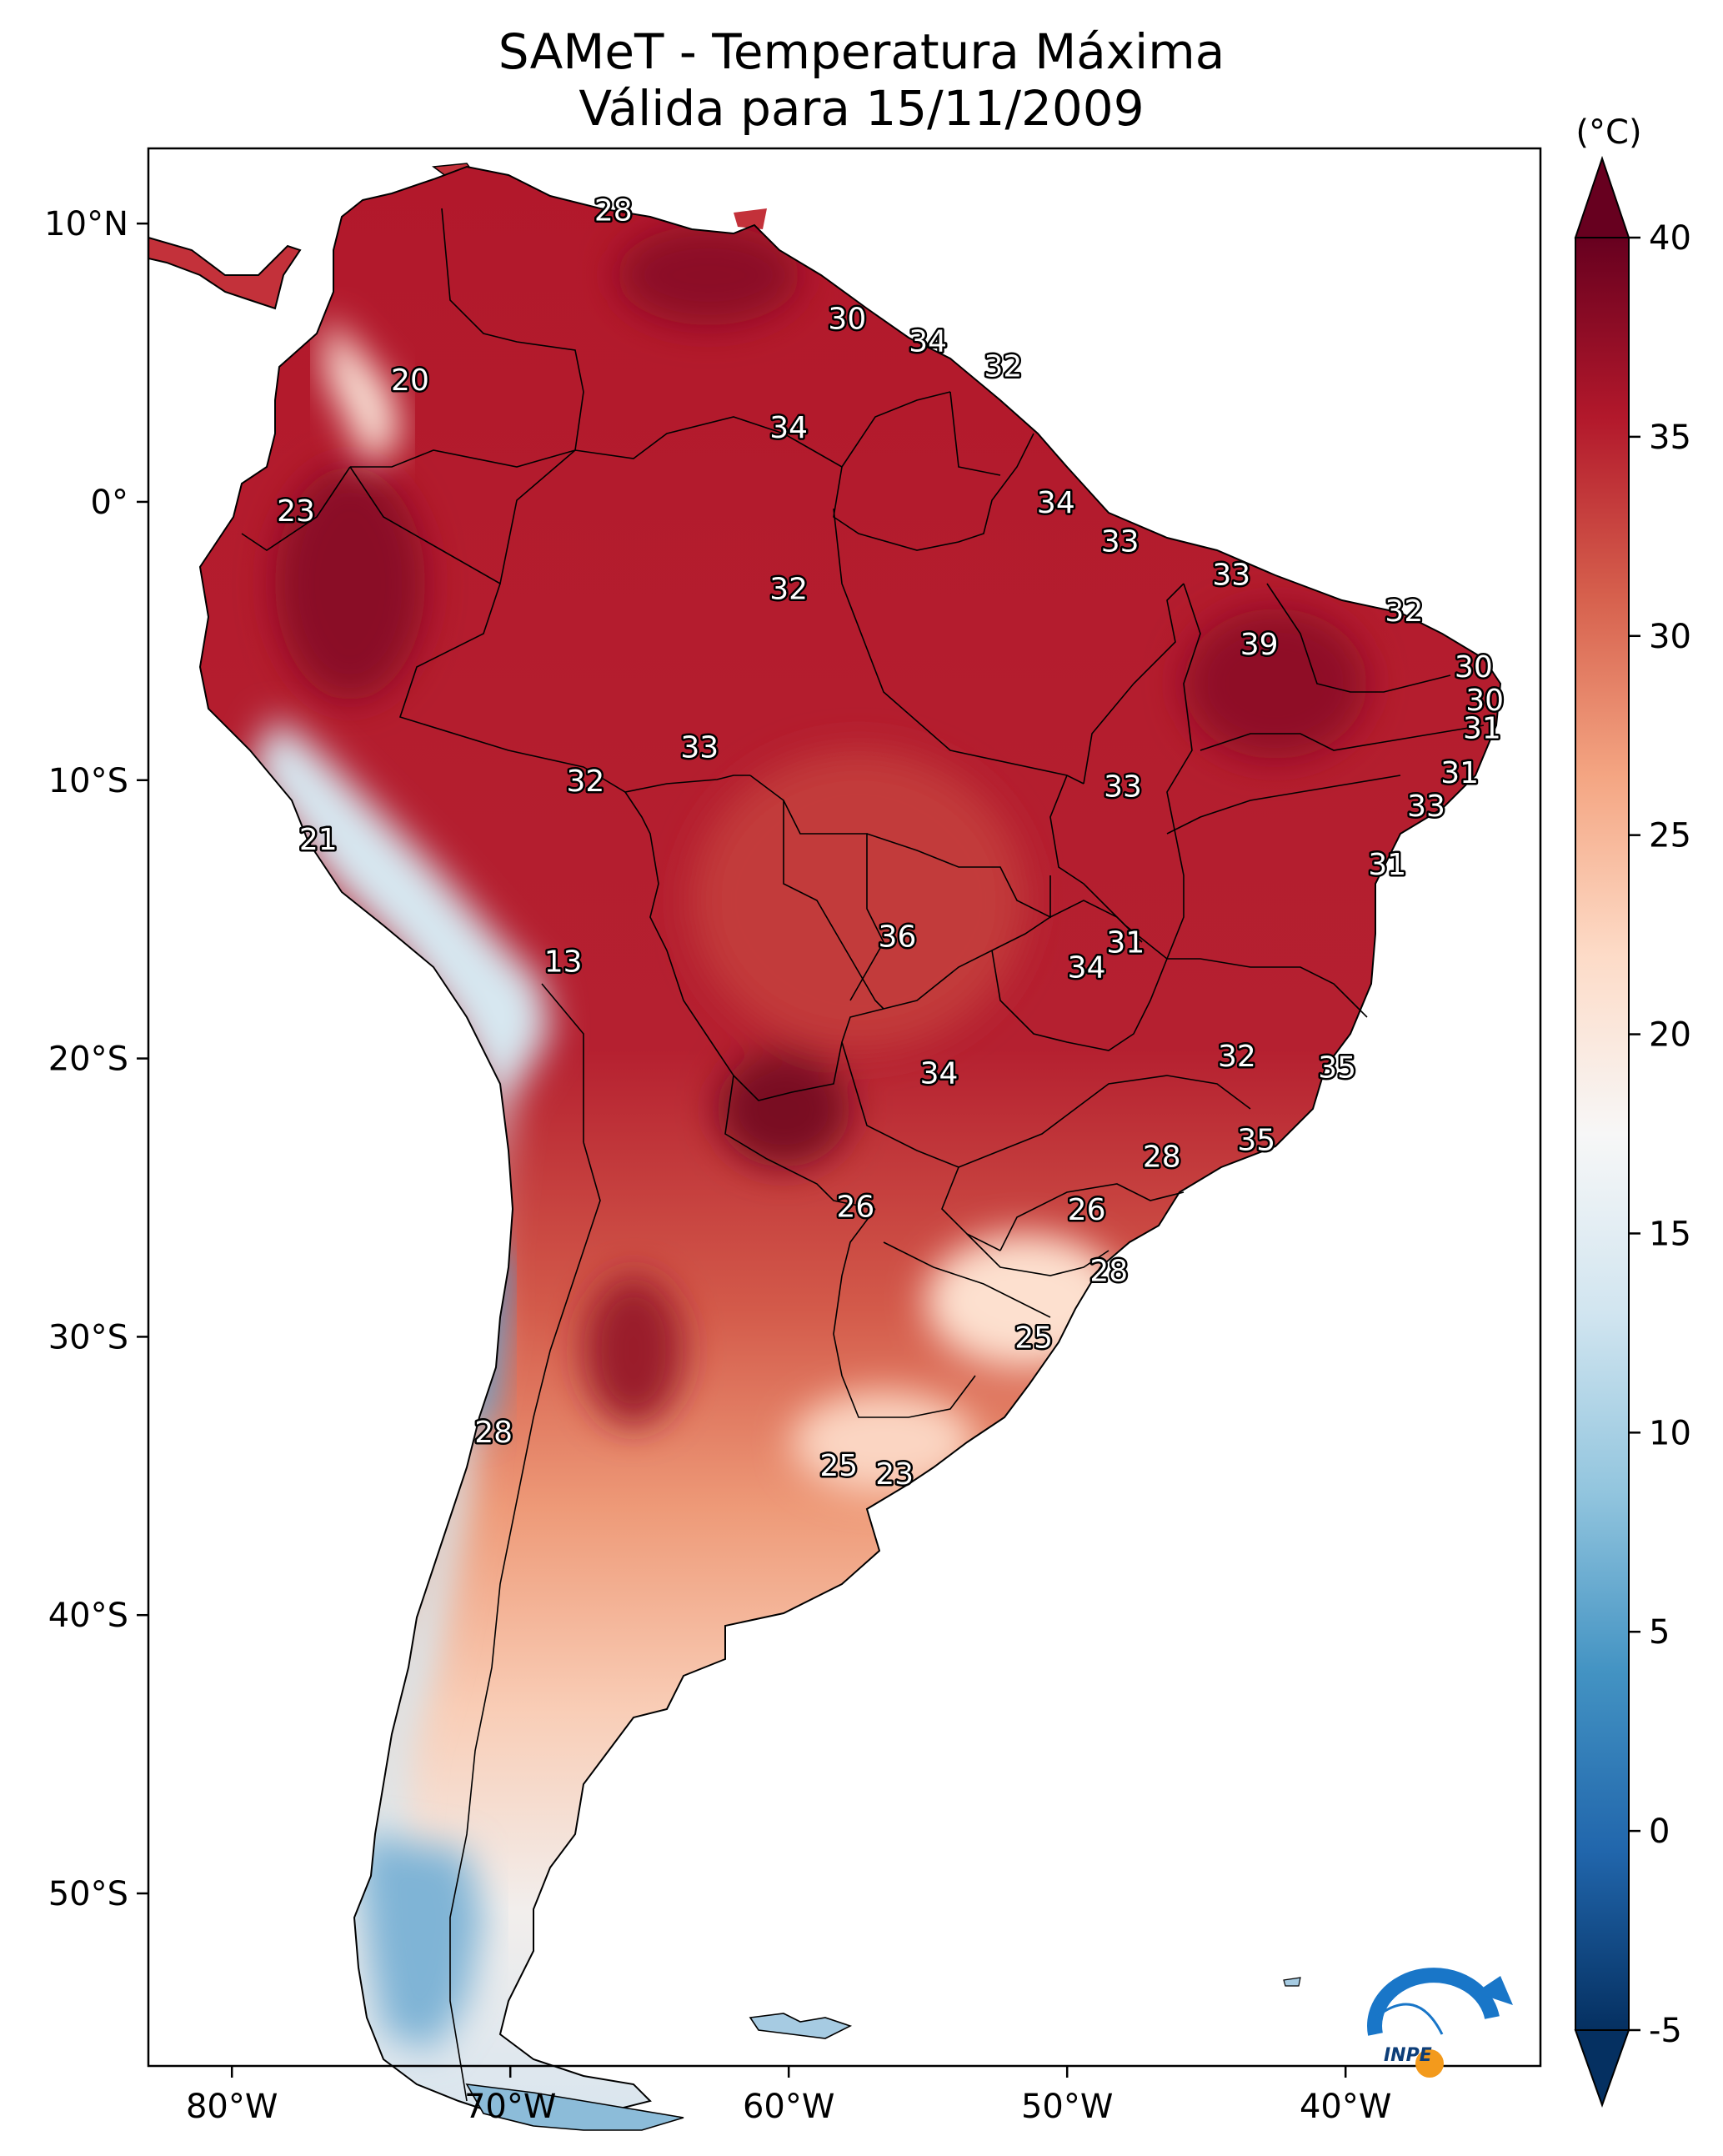 The height and width of the screenshot is (2156, 1723). What do you see at coordinates (1067, 2107) in the screenshot?
I see `lon-tick-label: 50°W` at bounding box center [1067, 2107].